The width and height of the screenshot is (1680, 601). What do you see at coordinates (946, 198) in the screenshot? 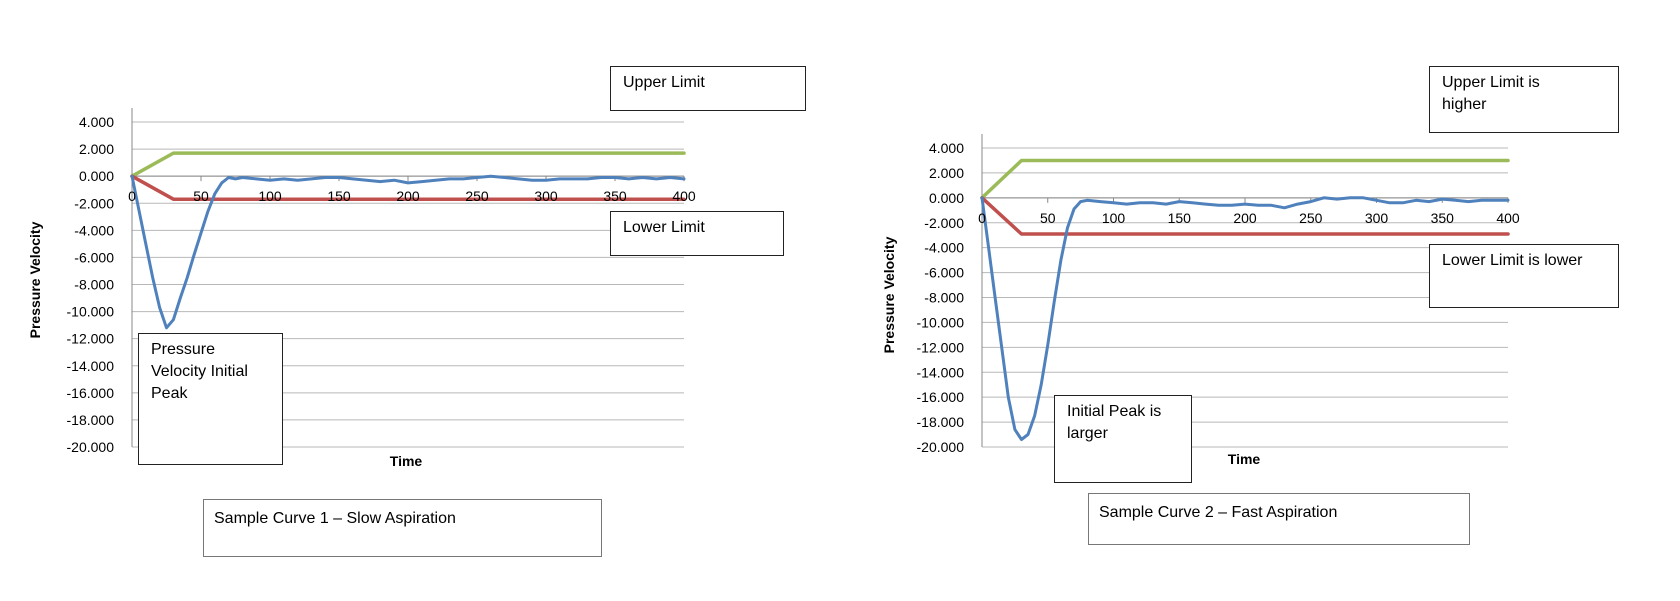
I see `chart-2-y-tick-label: 0.000` at bounding box center [946, 198].